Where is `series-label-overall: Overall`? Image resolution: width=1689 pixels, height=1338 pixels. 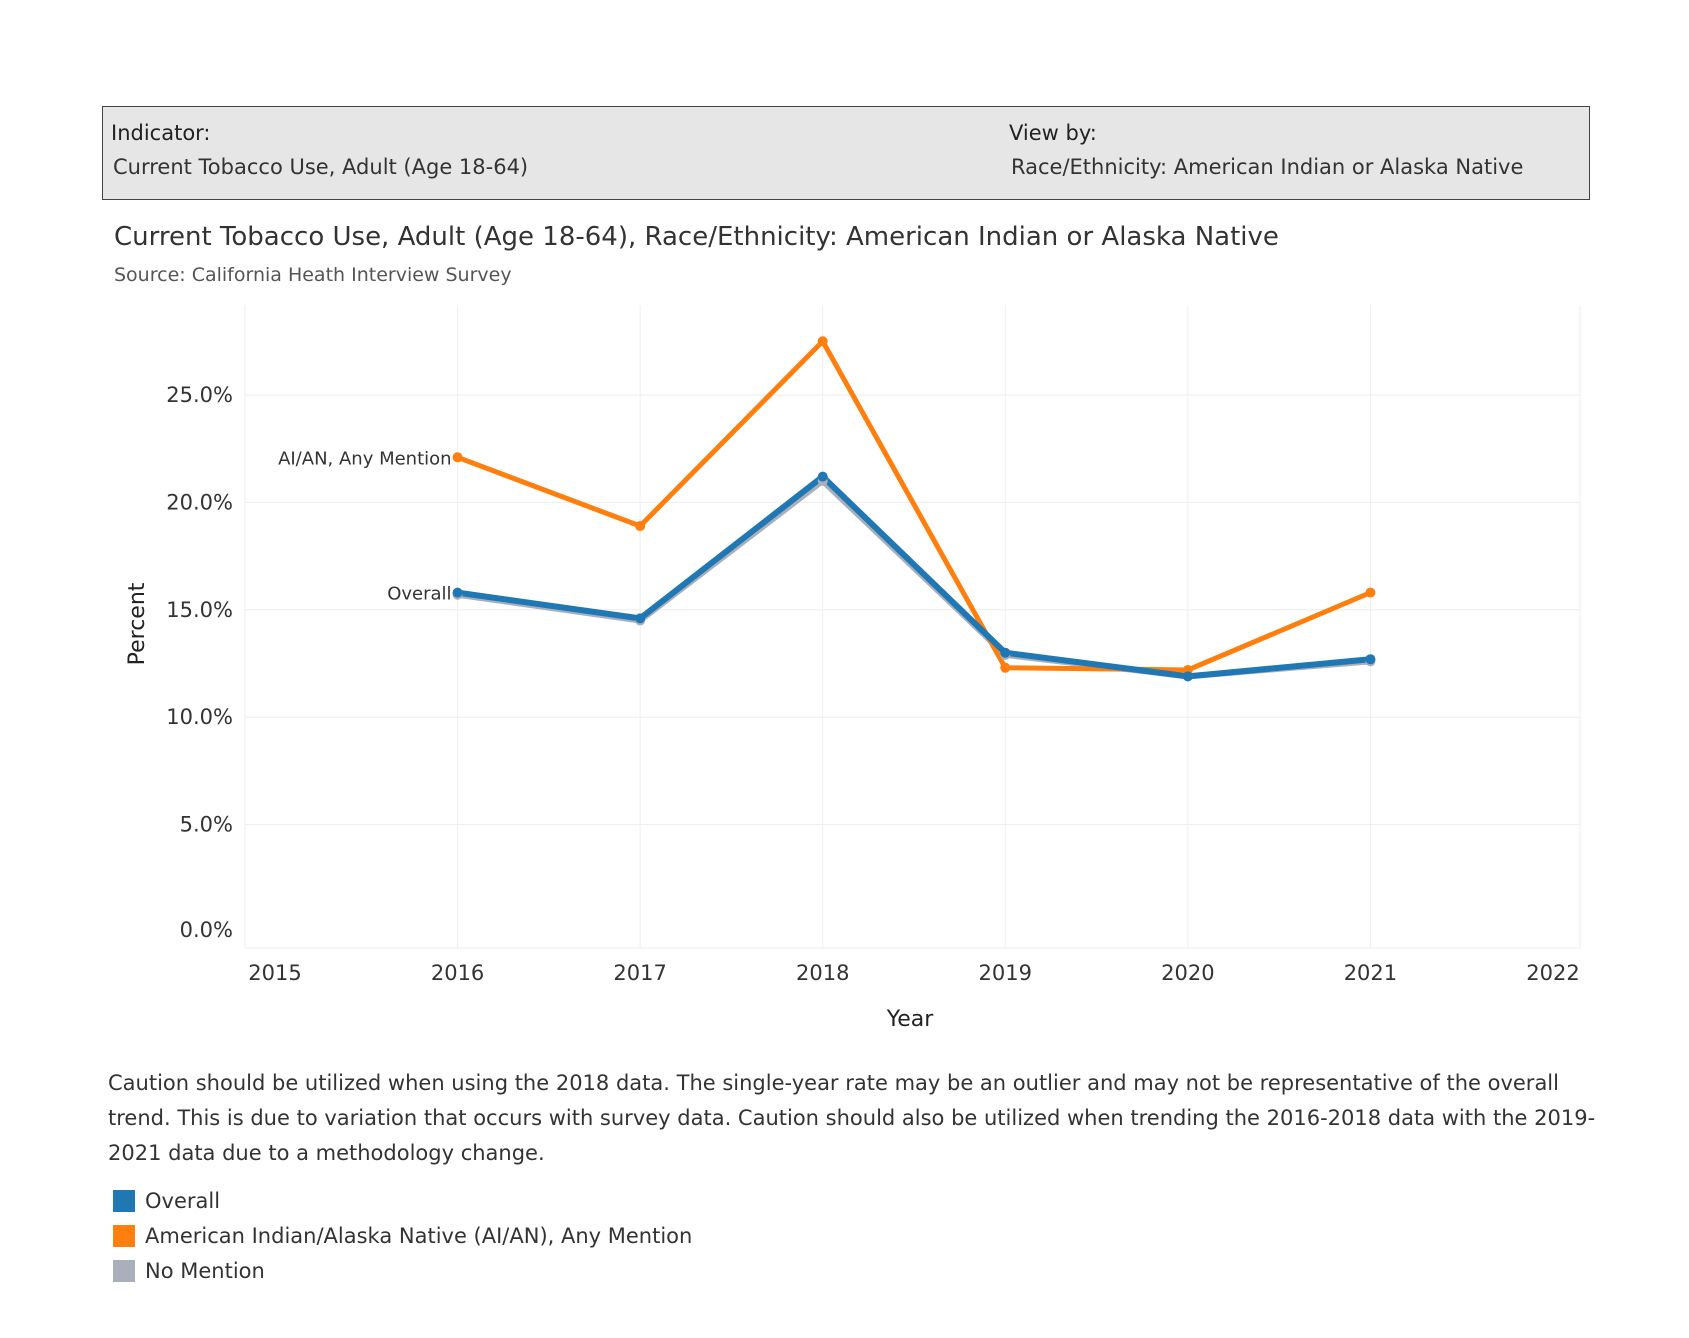 series-label-overall: Overall is located at coordinates (419, 594).